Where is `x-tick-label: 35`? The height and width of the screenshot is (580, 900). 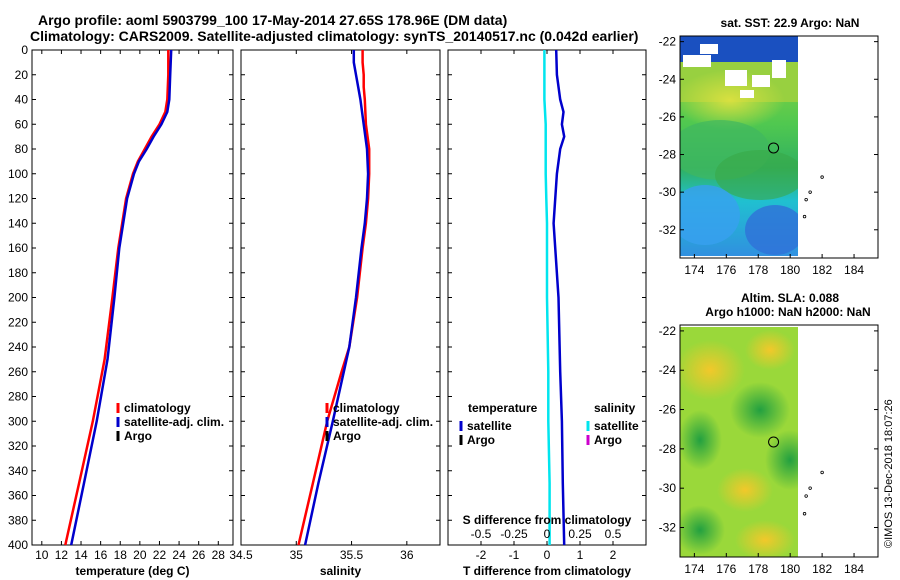 x-tick-label: 35 is located at coordinates (297, 555).